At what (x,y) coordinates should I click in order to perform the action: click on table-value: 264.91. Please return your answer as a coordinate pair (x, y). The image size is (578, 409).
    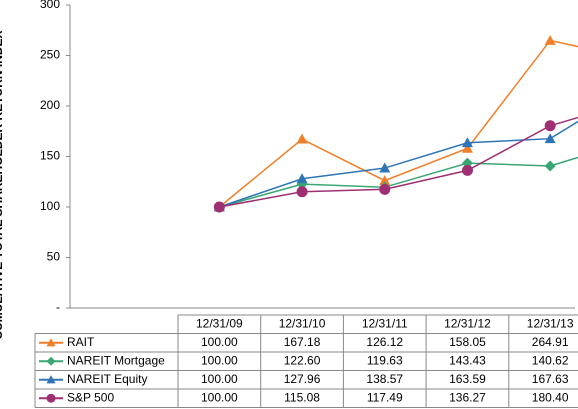
    Looking at the image, I should click on (550, 342).